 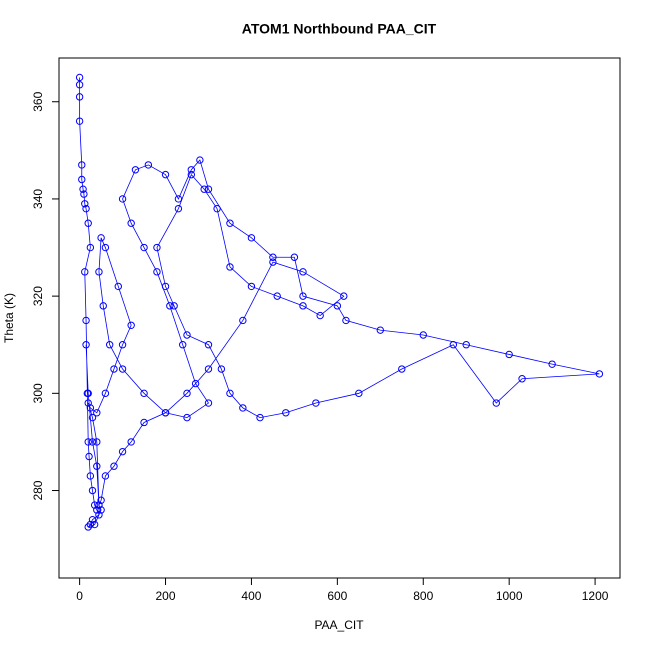 I want to click on x-tick-label: 1200, so click(x=595, y=596).